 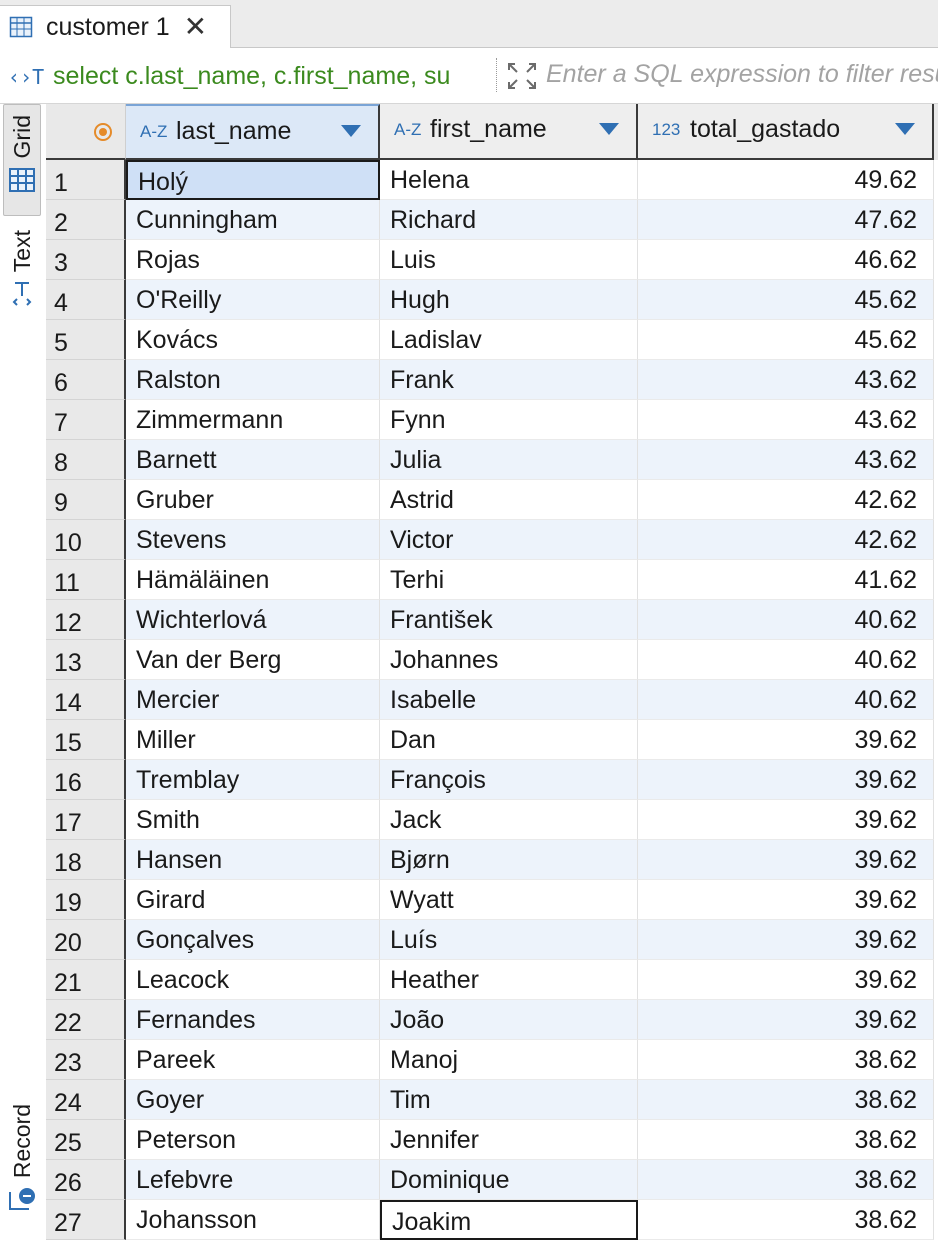 What do you see at coordinates (86, 380) in the screenshot?
I see `row-number: 6` at bounding box center [86, 380].